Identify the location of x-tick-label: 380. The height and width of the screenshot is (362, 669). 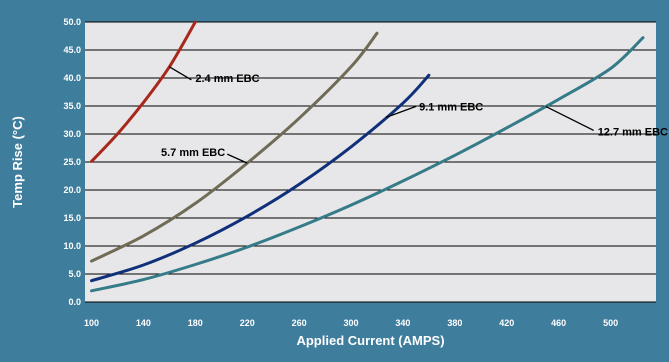
(454, 323).